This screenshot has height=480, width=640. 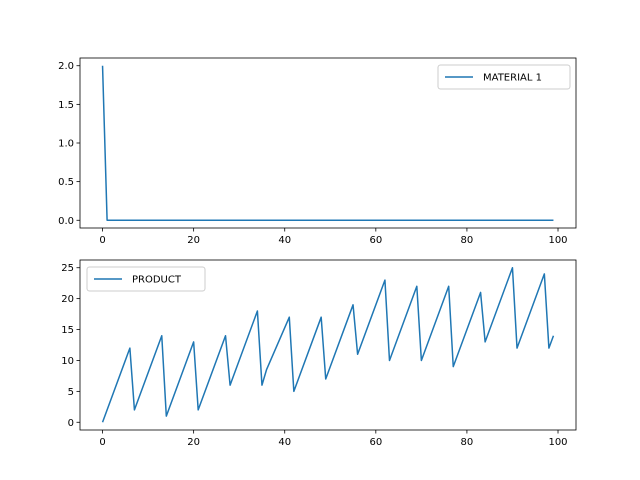 What do you see at coordinates (66, 221) in the screenshot?
I see `y-tick-label: 0.0` at bounding box center [66, 221].